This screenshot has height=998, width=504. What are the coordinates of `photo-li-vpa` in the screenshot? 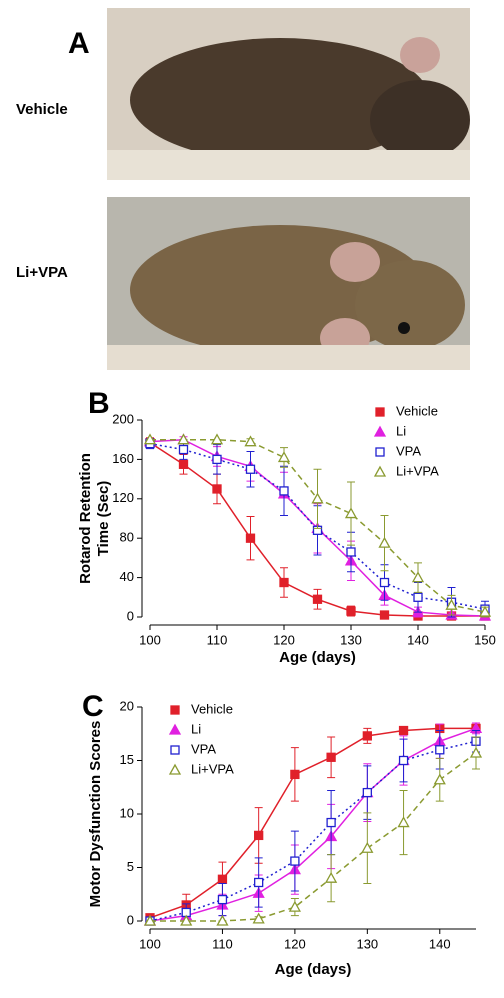 It's located at (288, 283).